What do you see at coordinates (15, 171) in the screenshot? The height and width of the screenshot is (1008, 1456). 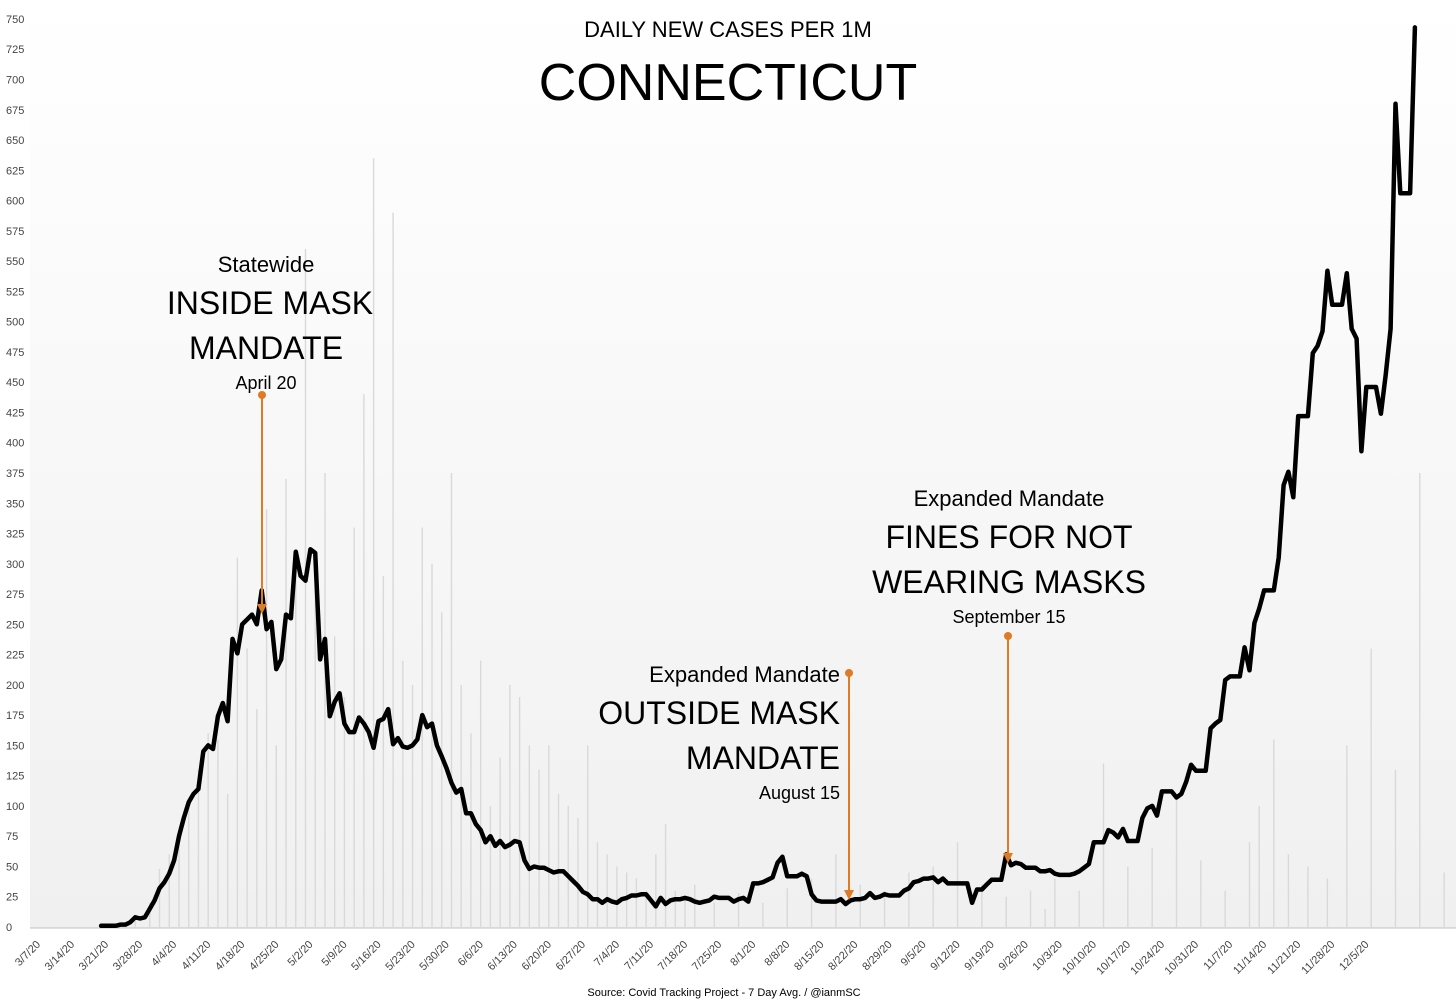 I see `y-tick-label: 625` at bounding box center [15, 171].